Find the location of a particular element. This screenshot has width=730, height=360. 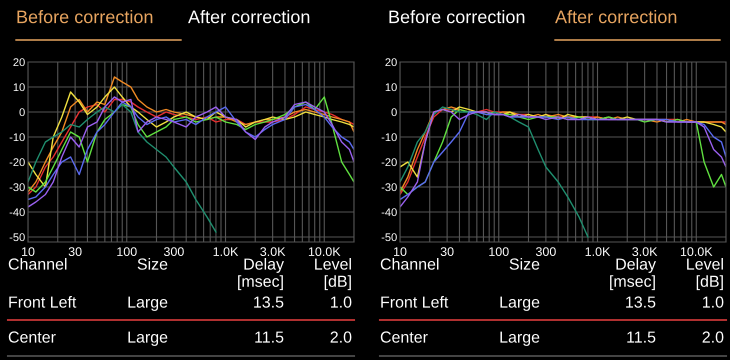

chart-title: After correction is located at coordinates (615, 17).